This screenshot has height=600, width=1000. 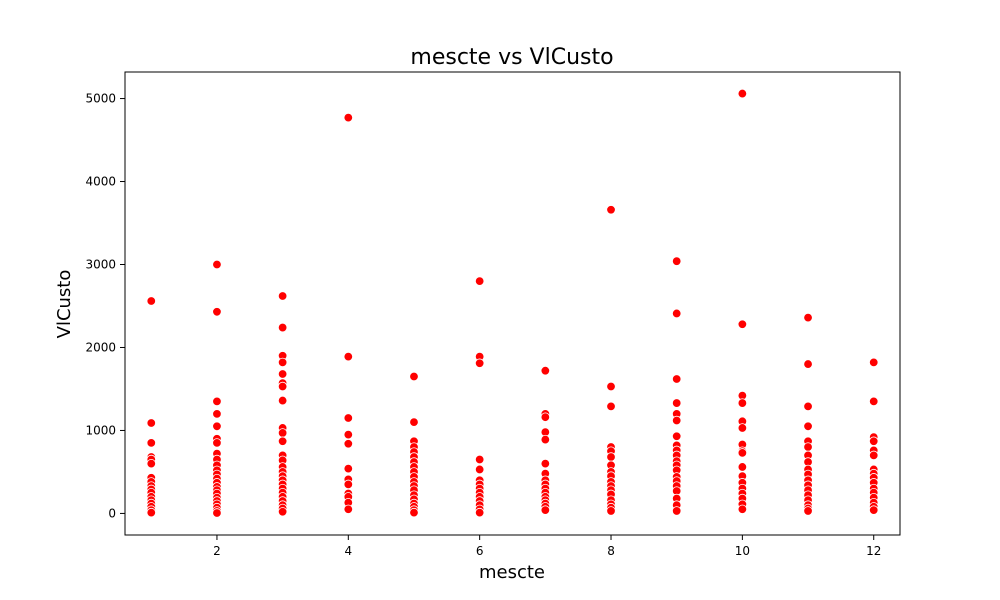 I want to click on x-tick-label: 4, so click(x=348, y=551).